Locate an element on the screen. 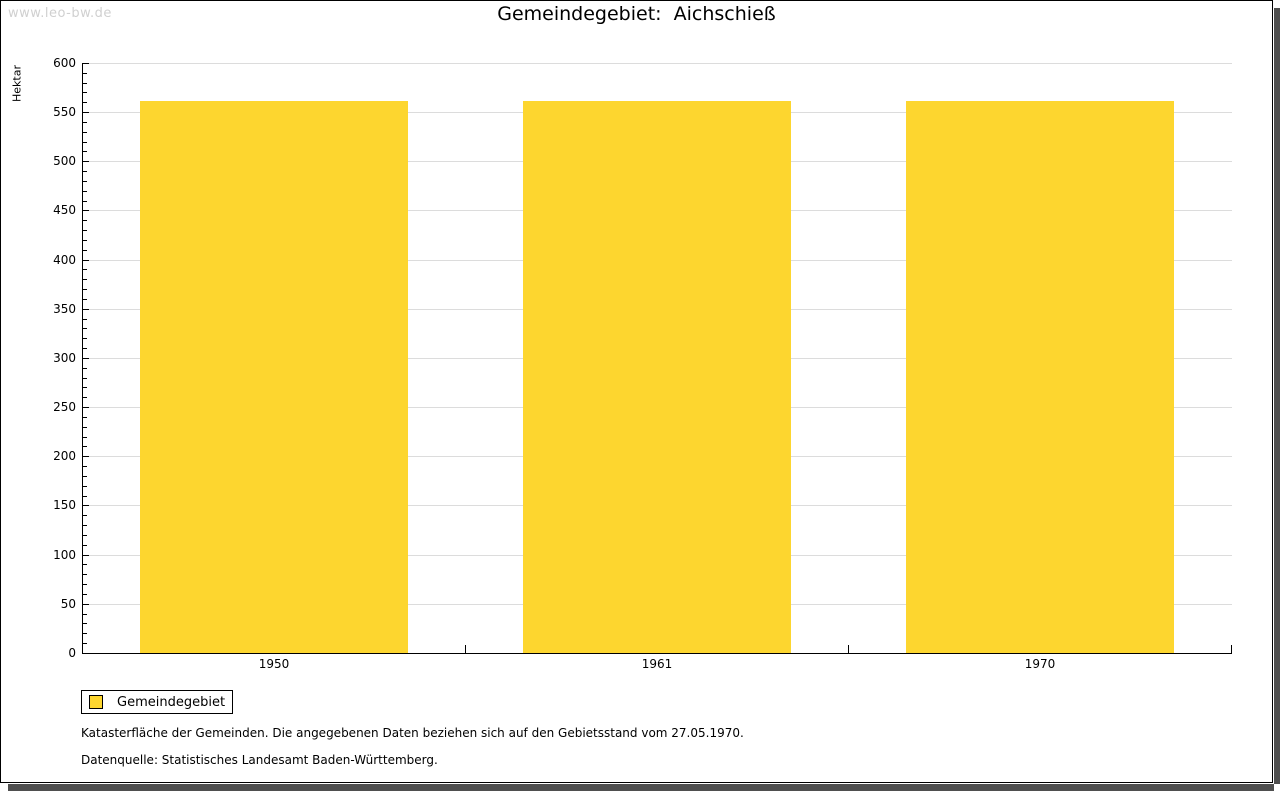  y-tick-label-550: 550 is located at coordinates (64, 112).